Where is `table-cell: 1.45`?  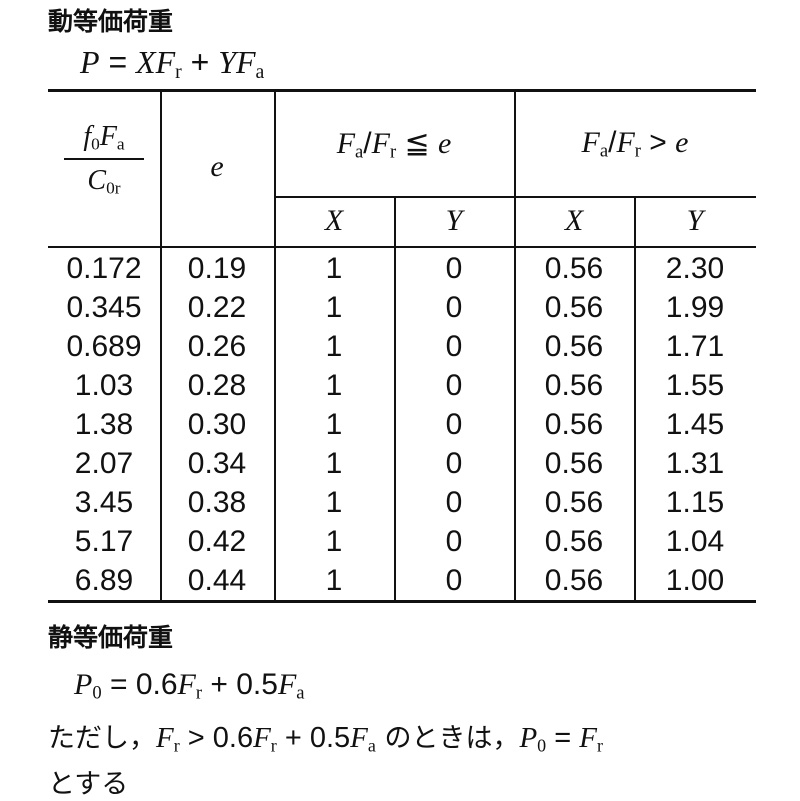 table-cell: 1.45 is located at coordinates (695, 424).